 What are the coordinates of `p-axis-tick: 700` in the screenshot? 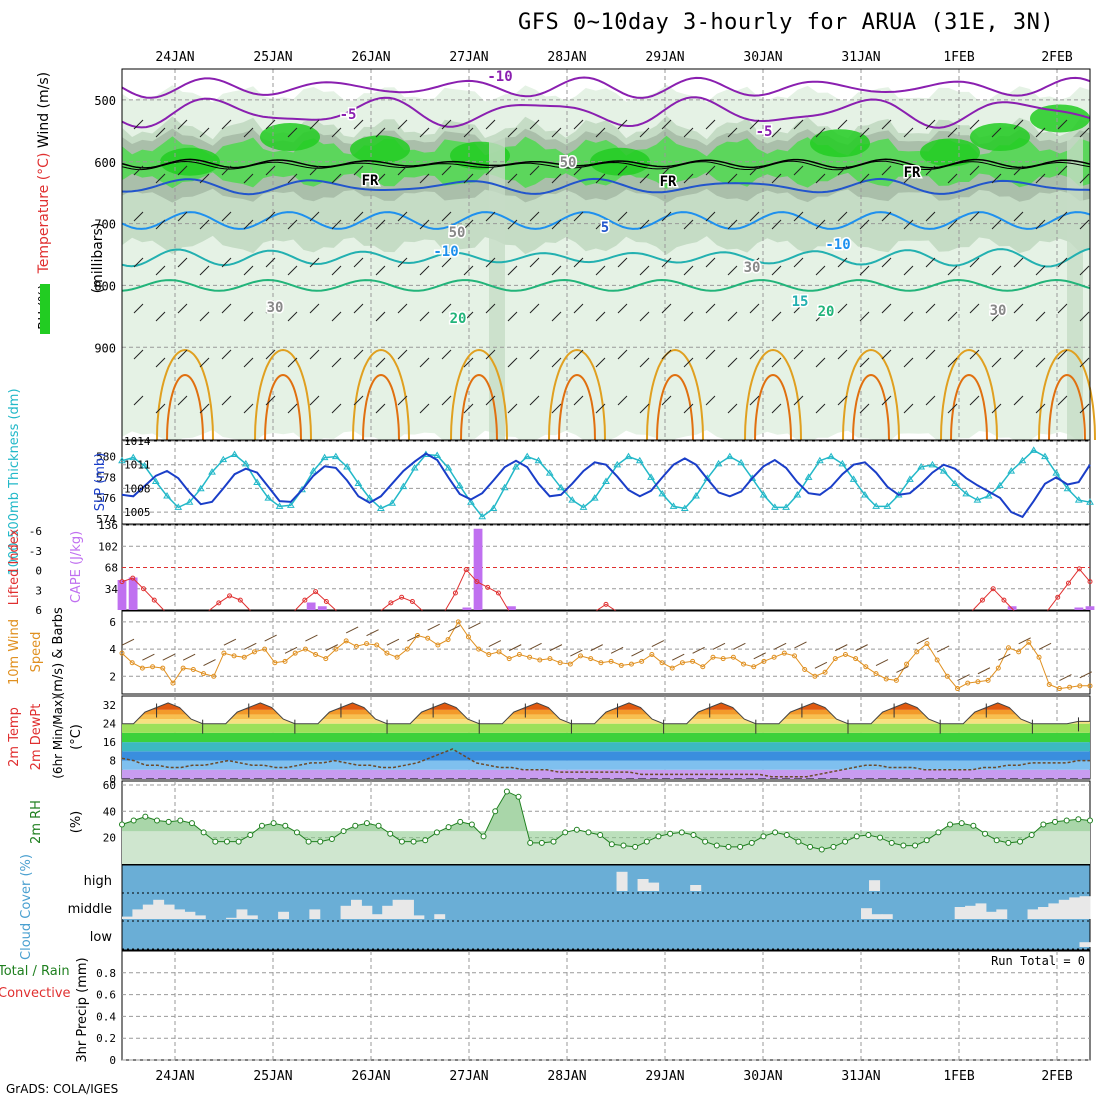 It's located at (105, 225).